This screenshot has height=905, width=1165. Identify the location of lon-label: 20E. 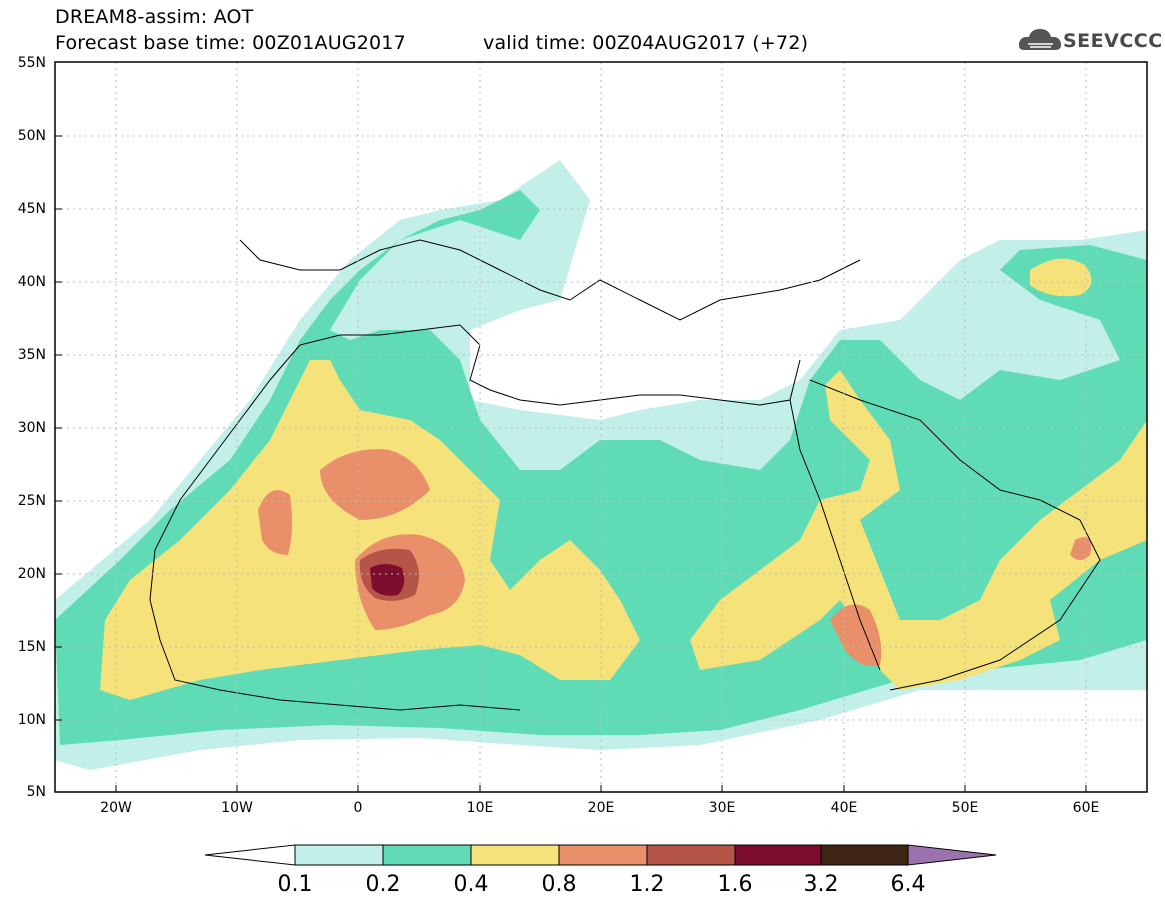
(601, 808).